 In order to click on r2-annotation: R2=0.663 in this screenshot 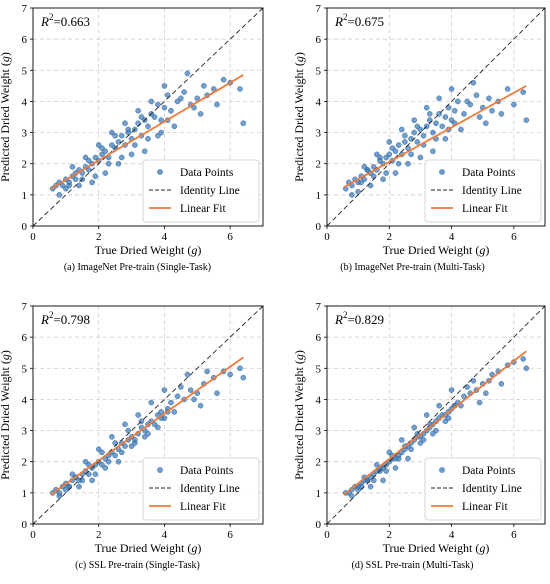, I will do `click(65, 20)`.